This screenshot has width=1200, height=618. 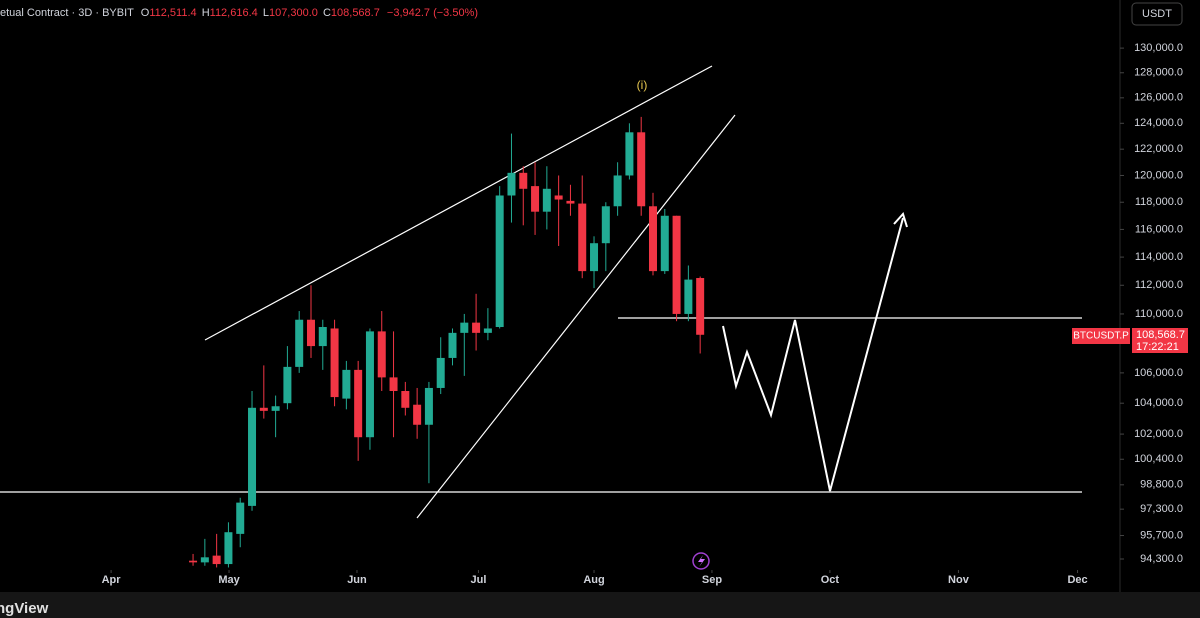 What do you see at coordinates (959, 580) in the screenshot?
I see `x-tick-label: Nov` at bounding box center [959, 580].